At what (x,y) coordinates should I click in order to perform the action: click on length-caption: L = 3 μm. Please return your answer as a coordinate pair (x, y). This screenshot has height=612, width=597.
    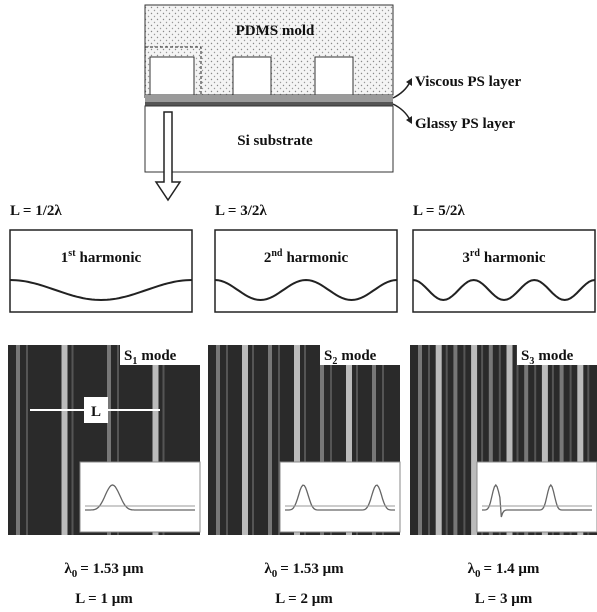
    Looking at the image, I should click on (504, 599).